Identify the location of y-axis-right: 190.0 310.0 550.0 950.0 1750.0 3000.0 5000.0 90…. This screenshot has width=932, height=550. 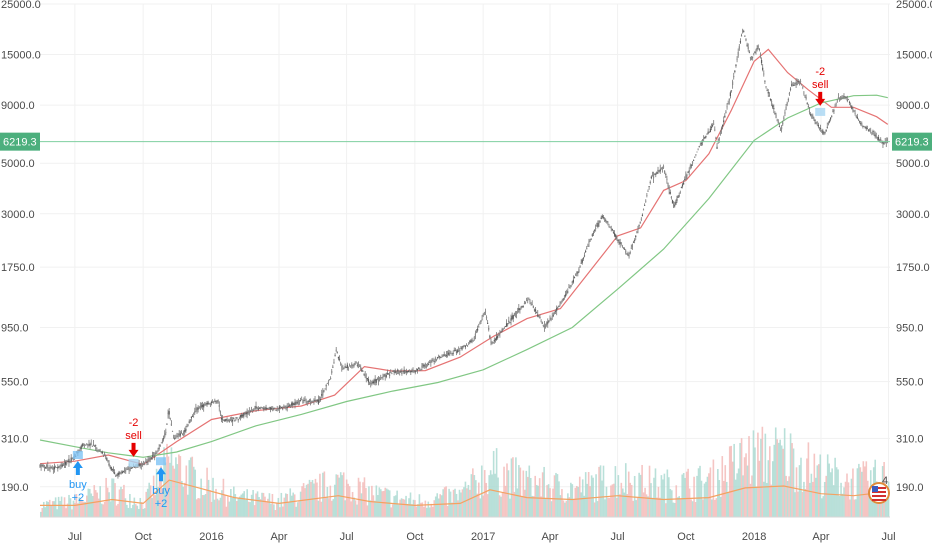
(914, 247).